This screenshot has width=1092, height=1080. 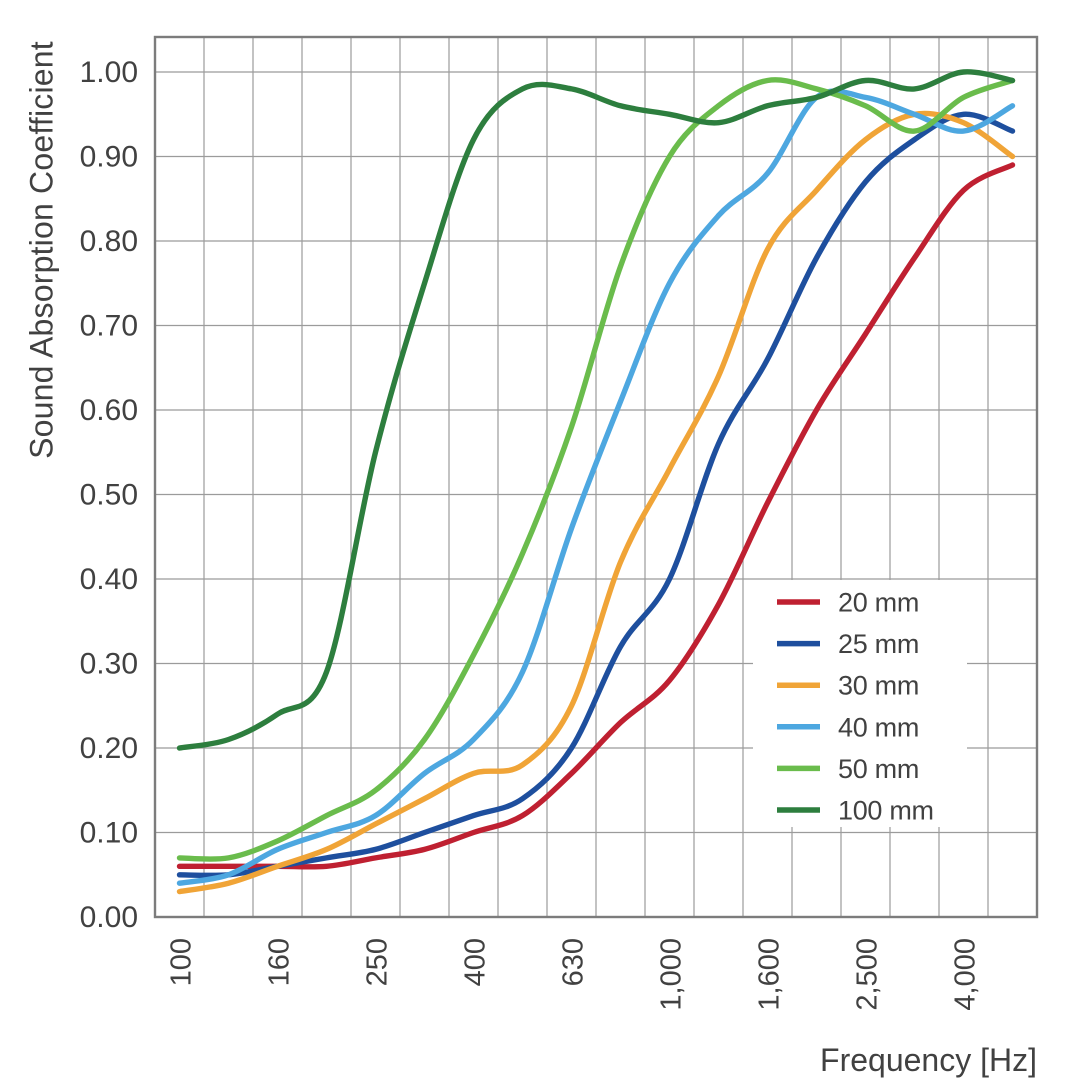 I want to click on y-tick-label: 0.40, so click(x=109, y=579).